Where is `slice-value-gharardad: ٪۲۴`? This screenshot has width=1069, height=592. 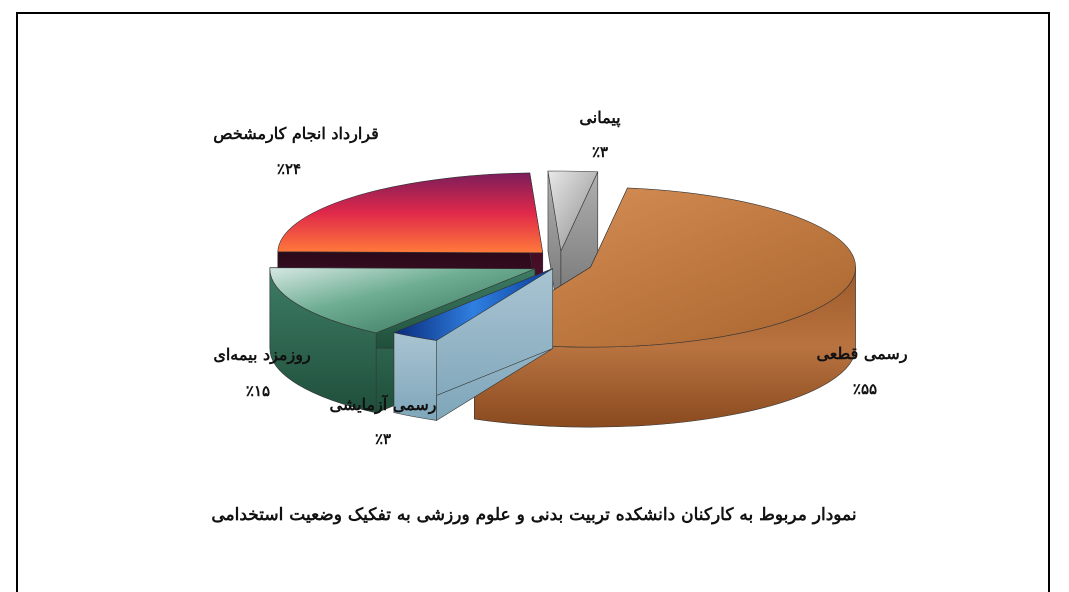
slice-value-gharardad: ٪۲۴ is located at coordinates (289, 169).